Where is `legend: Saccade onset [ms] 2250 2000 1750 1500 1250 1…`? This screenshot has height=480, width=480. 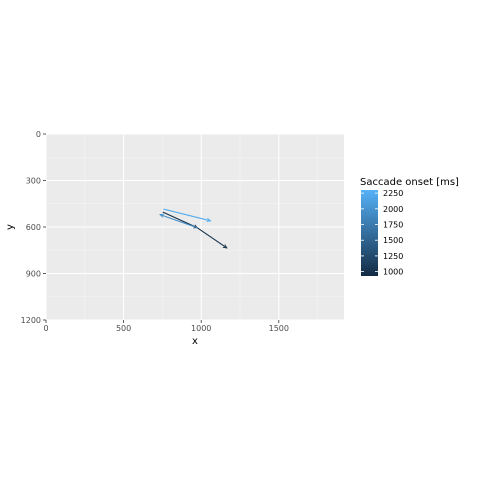
legend: Saccade onset [ms] 2250 2000 1750 1500 1250 1… is located at coordinates (409, 227).